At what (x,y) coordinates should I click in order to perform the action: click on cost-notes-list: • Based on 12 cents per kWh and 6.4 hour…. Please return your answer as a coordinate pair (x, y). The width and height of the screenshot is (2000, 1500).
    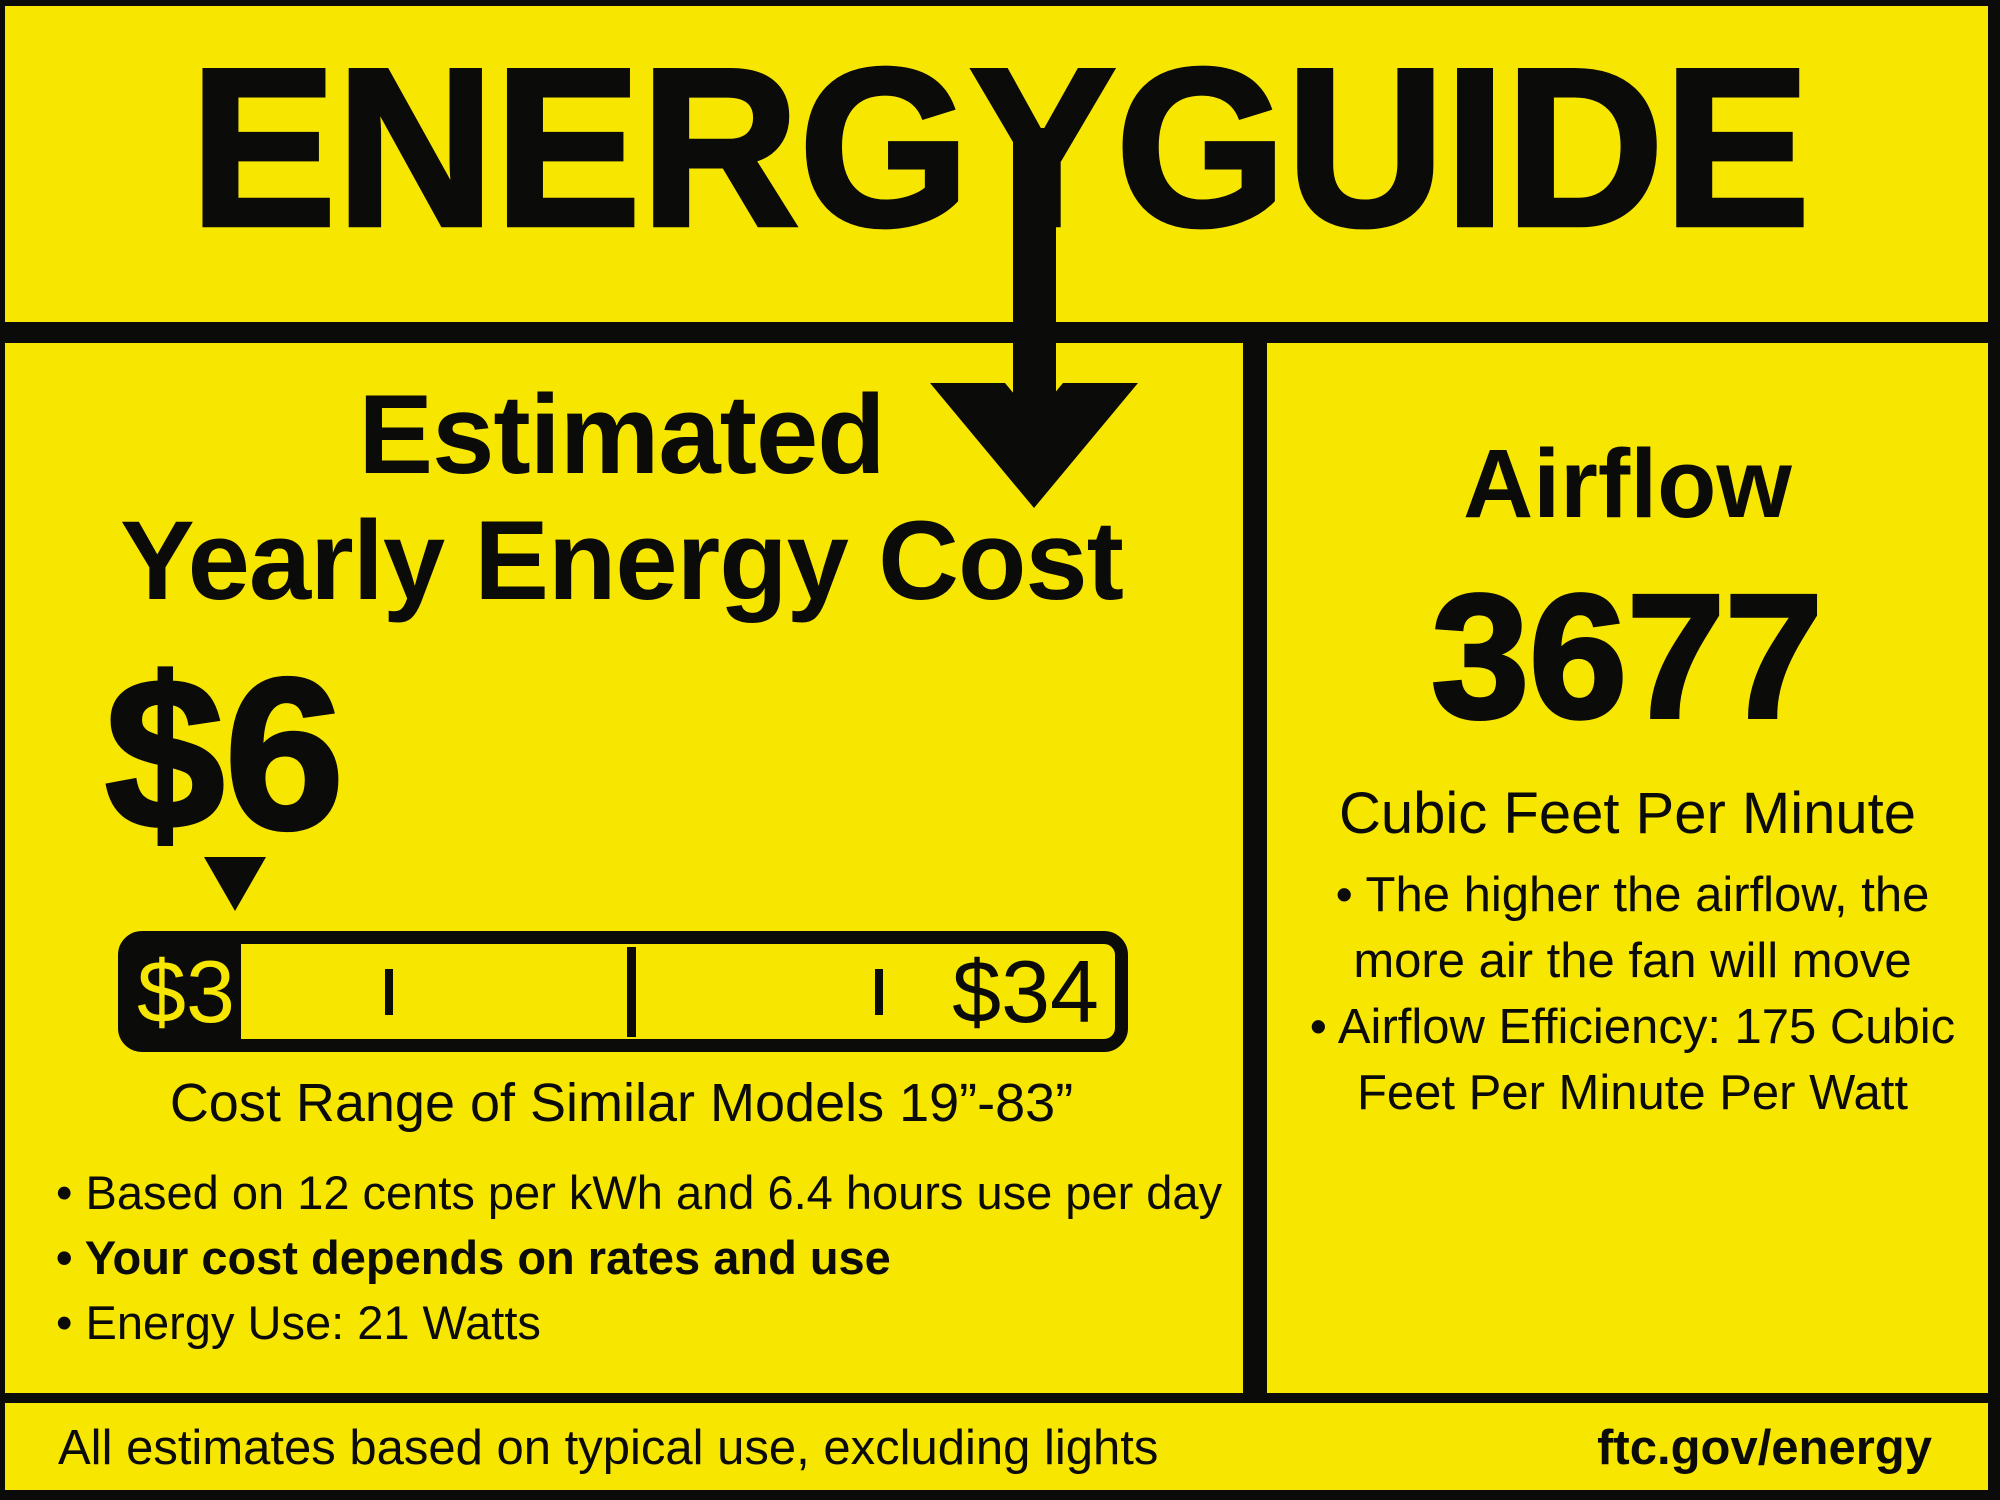
    Looking at the image, I should click on (643, 1257).